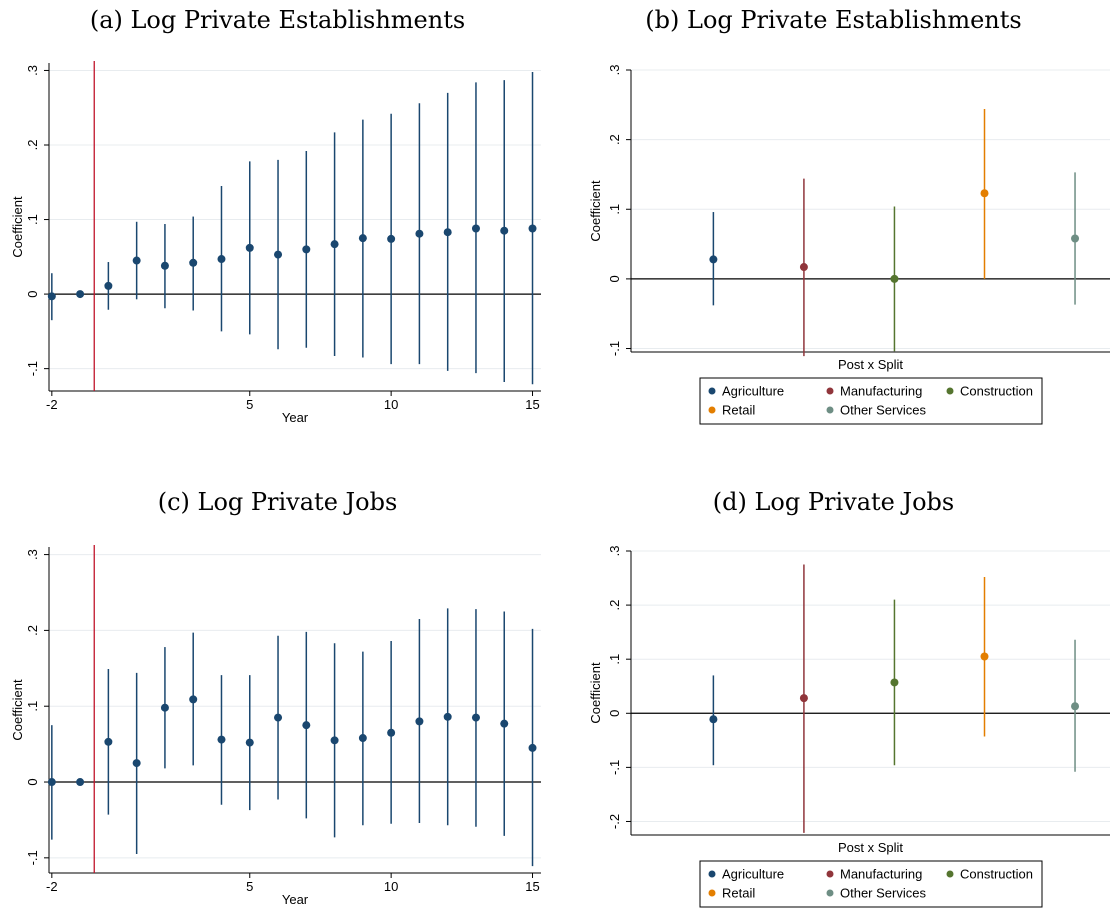 The height and width of the screenshot is (922, 1111). What do you see at coordinates (738, 410) in the screenshot?
I see `legend-label: Retail` at bounding box center [738, 410].